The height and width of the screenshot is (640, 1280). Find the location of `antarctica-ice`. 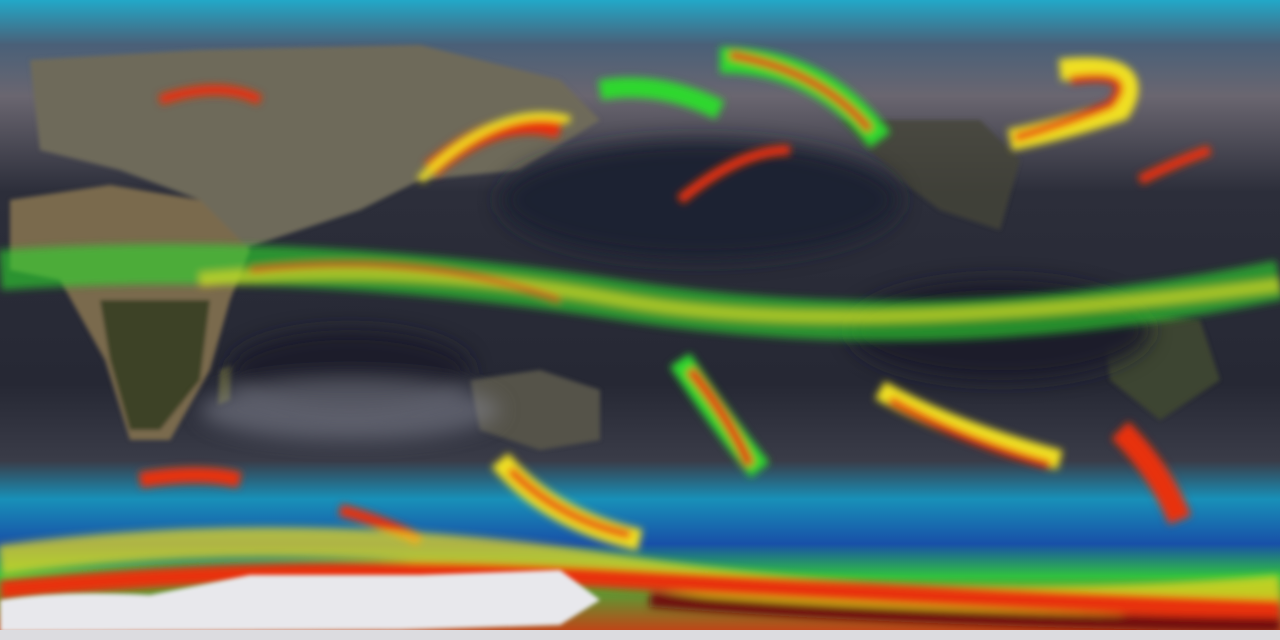

antarctica-ice is located at coordinates (300, 601).